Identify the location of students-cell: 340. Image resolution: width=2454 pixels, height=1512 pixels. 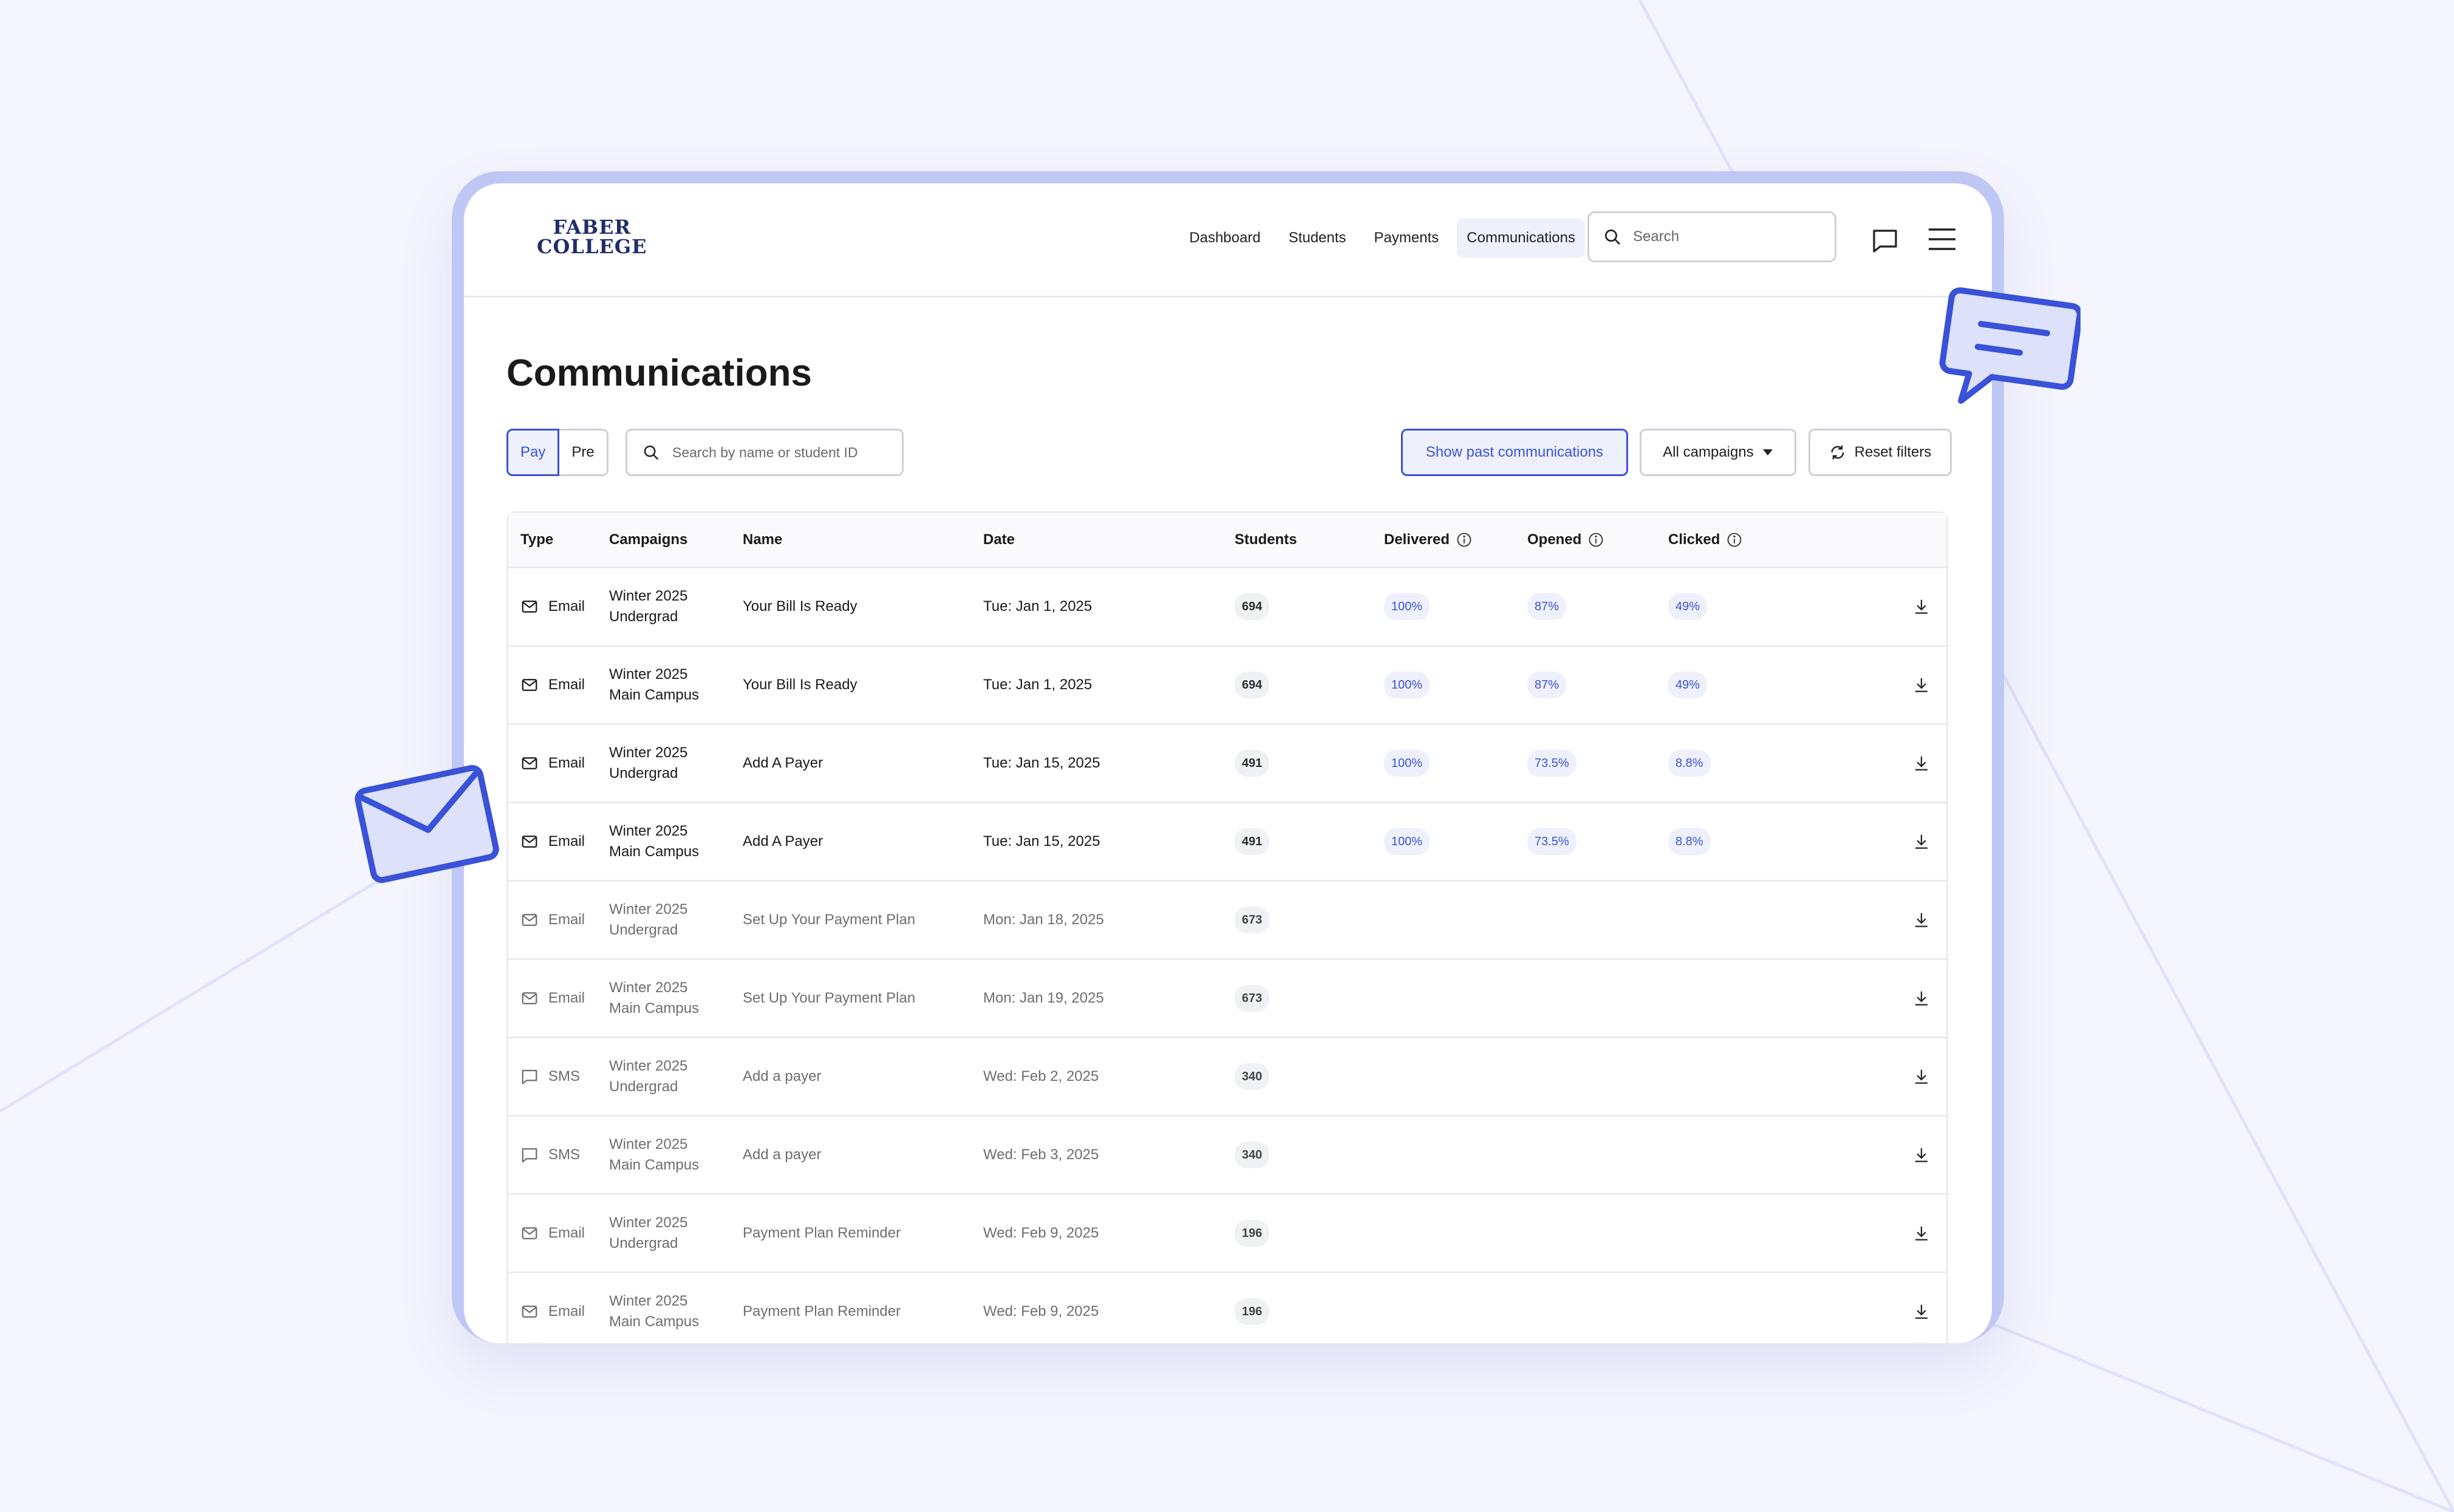
(1309, 1155).